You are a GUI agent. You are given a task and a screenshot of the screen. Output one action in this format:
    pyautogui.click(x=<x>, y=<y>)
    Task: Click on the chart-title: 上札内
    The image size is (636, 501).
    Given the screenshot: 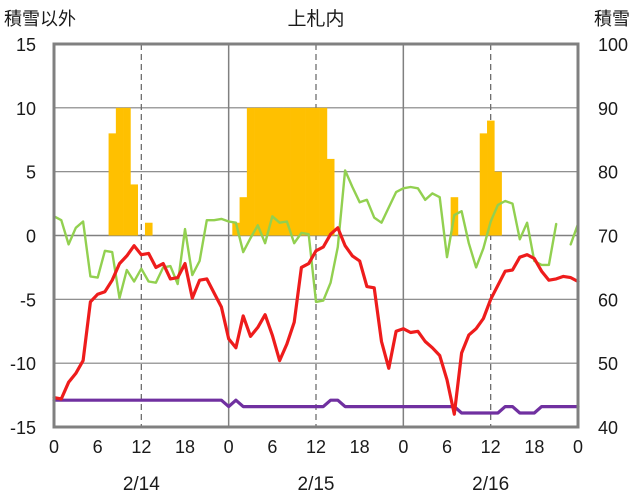 What is the action you would take?
    pyautogui.click(x=315, y=19)
    